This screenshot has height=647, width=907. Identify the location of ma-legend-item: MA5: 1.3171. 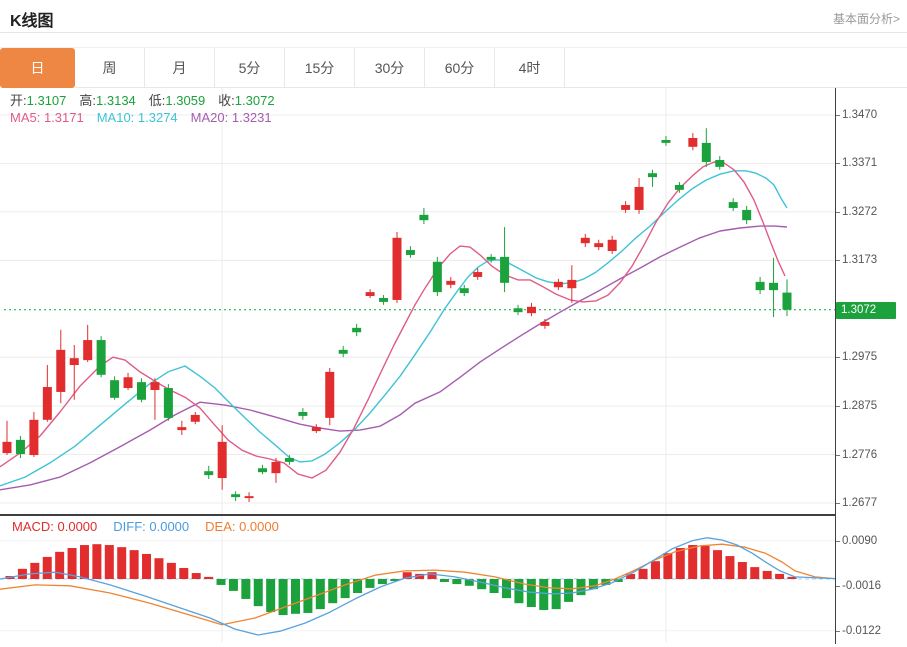
(47, 117).